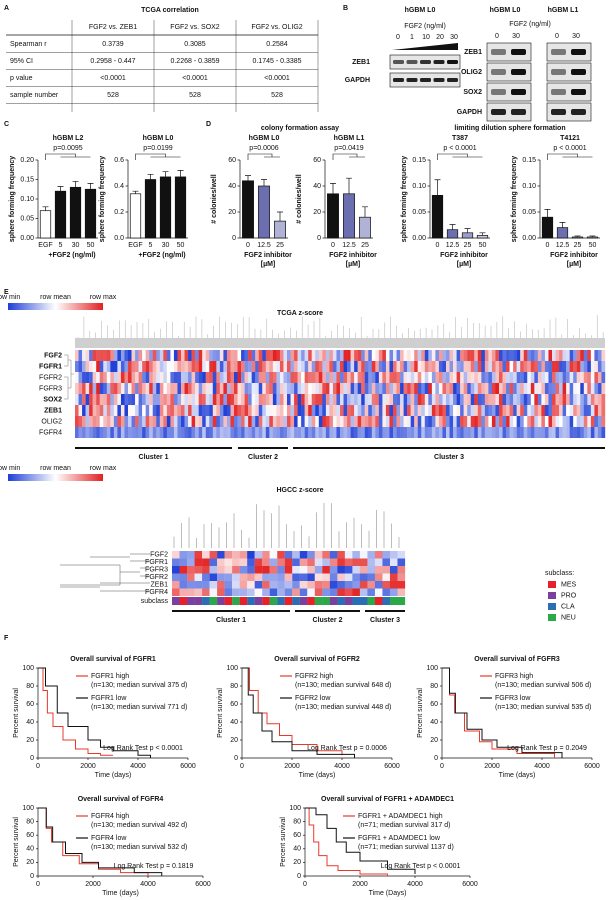 This screenshot has height=900, width=612. Describe the element at coordinates (353, 255) in the screenshot. I see `x-axis-label: FGF2 inhibitor` at that location.